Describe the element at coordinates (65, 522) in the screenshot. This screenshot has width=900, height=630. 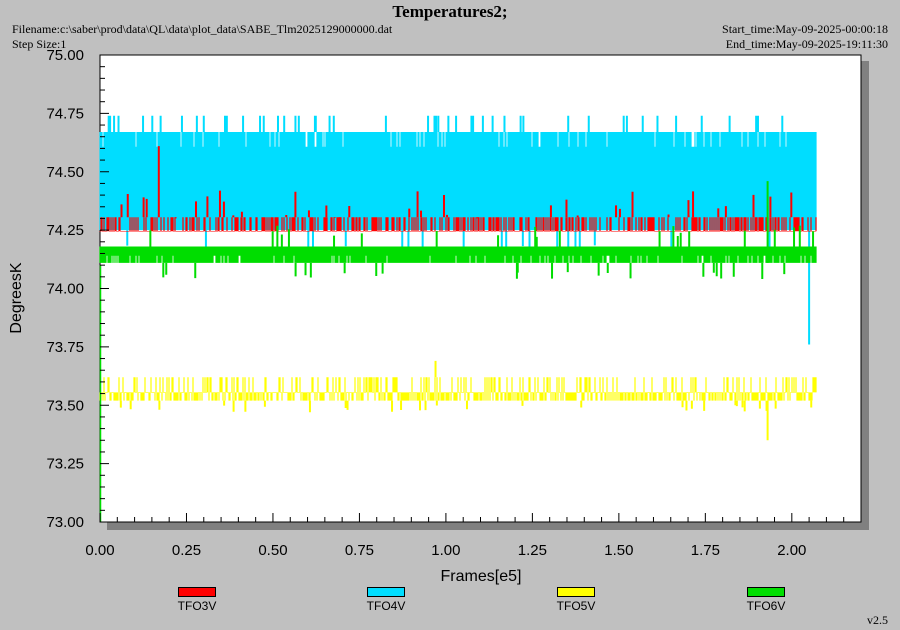
I see `y-tick-label: 73.00` at that location.